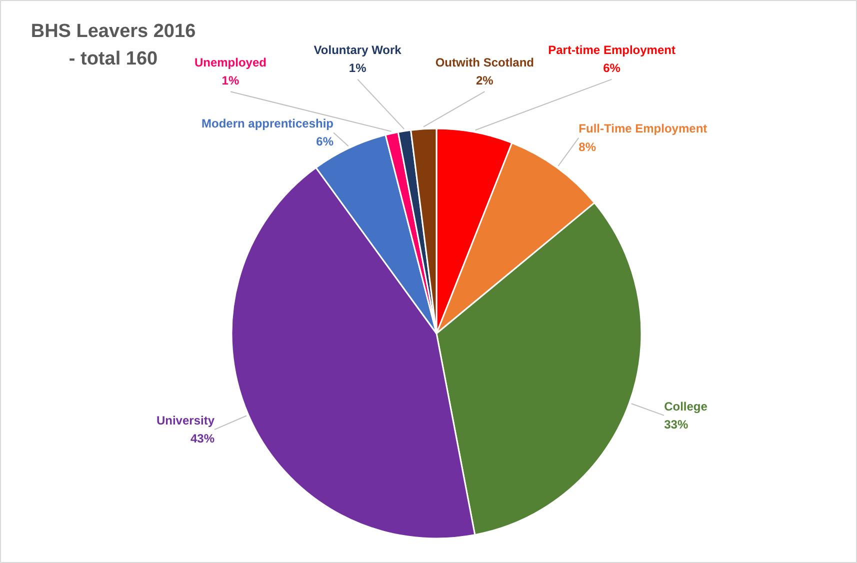 The height and width of the screenshot is (563, 857). What do you see at coordinates (587, 147) in the screenshot?
I see `data-label: 8%` at bounding box center [587, 147].